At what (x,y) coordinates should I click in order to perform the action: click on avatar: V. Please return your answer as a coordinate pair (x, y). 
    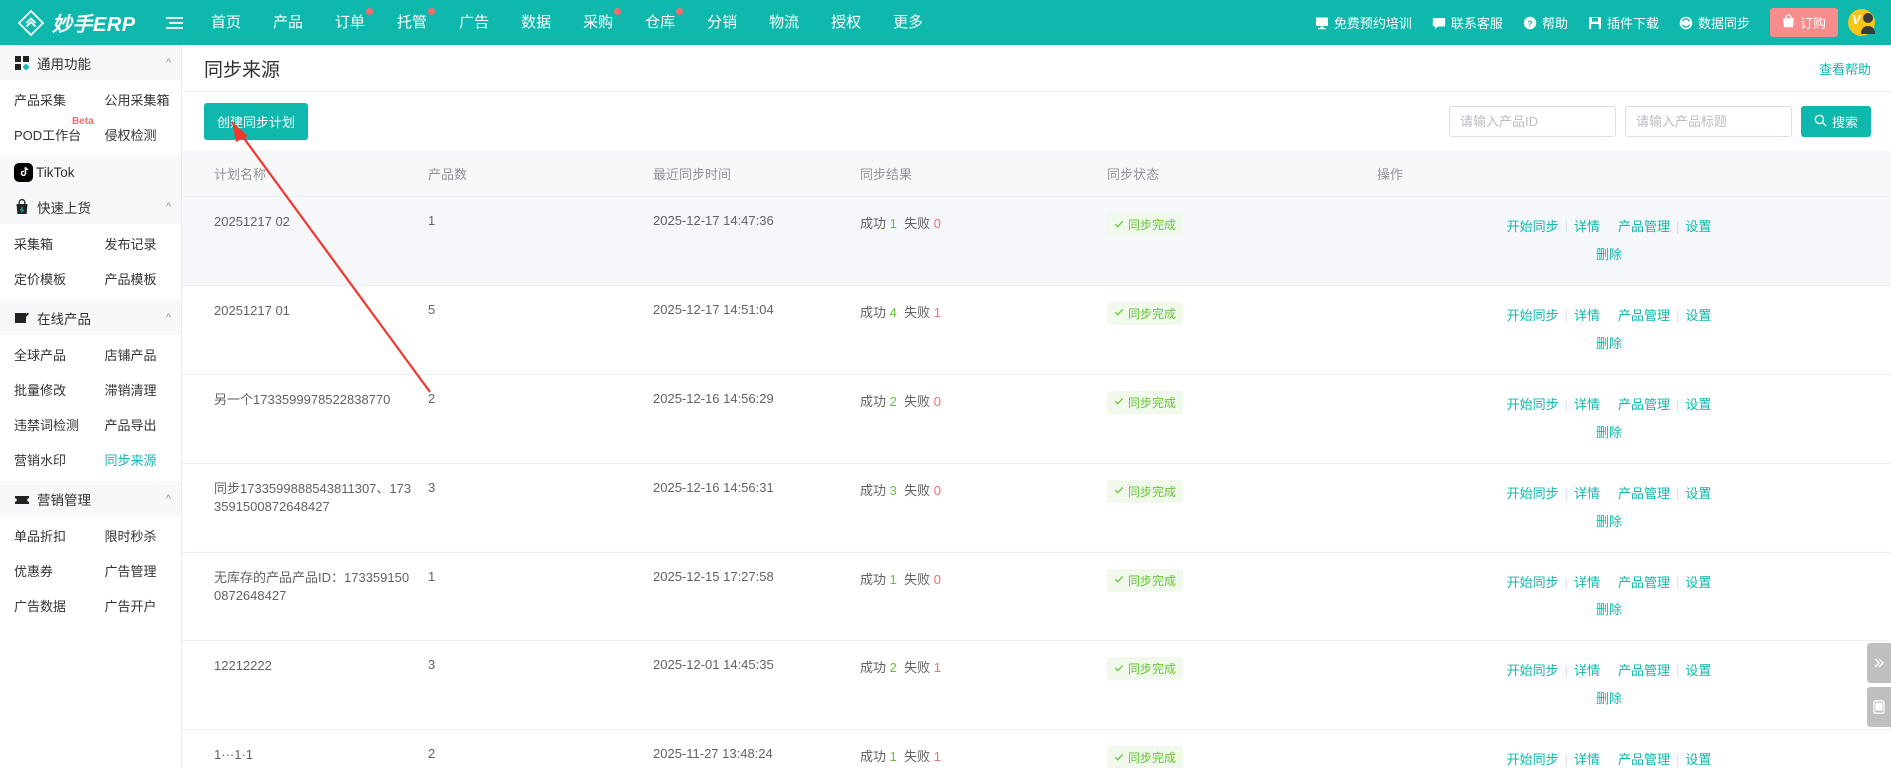
    Looking at the image, I should click on (1861, 22).